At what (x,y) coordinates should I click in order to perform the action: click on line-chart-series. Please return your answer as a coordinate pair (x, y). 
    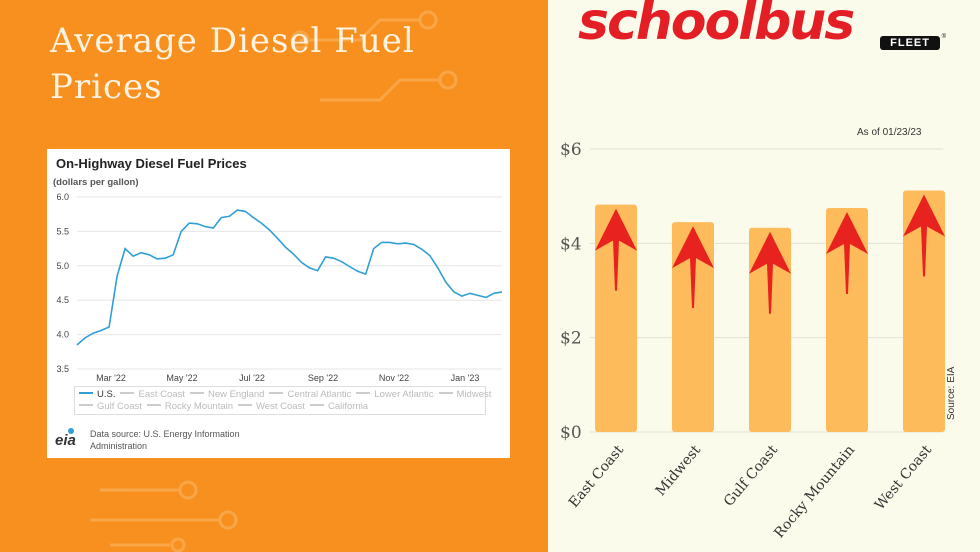
    Looking at the image, I should click on (289, 277).